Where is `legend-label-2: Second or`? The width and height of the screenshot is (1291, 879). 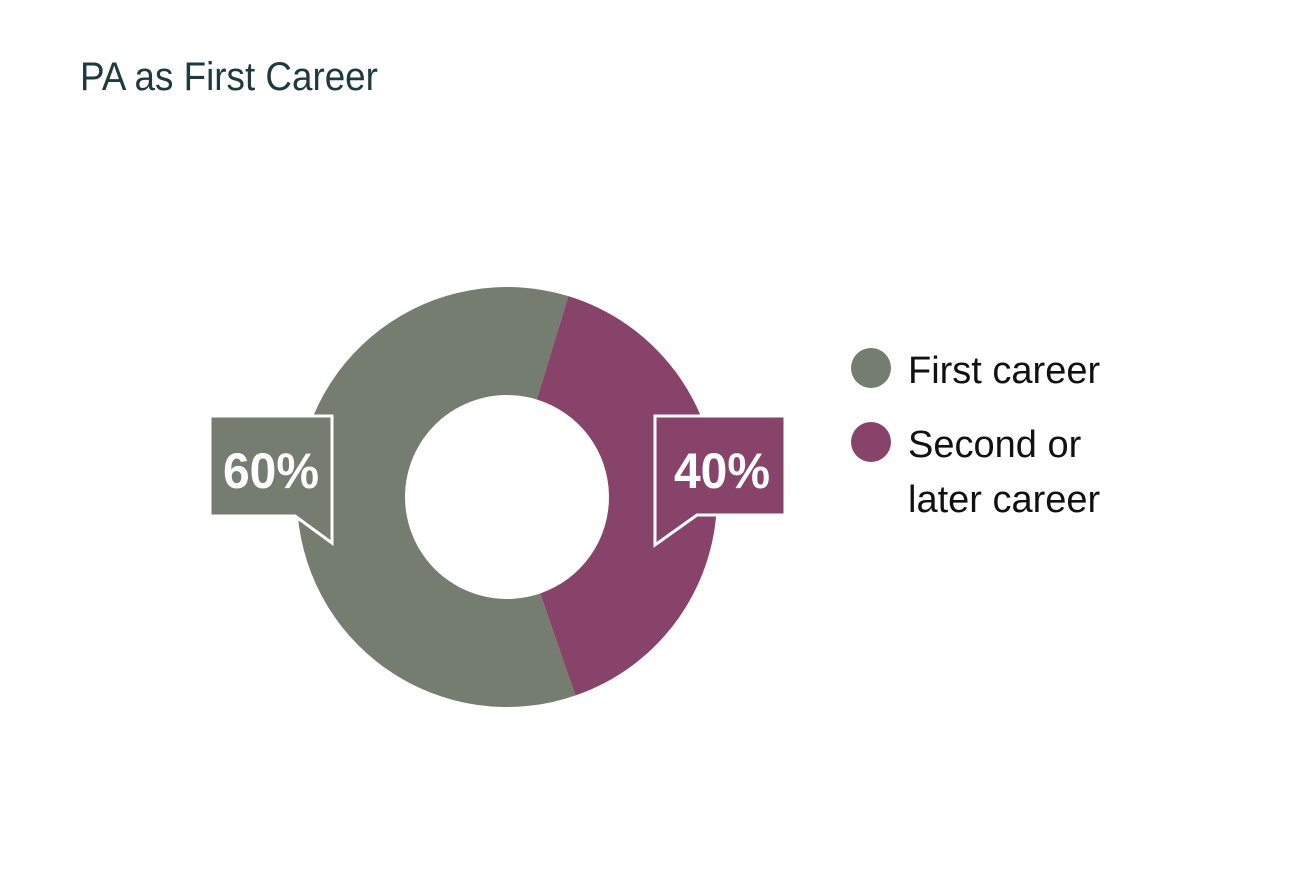
legend-label-2: Second or is located at coordinates (995, 445).